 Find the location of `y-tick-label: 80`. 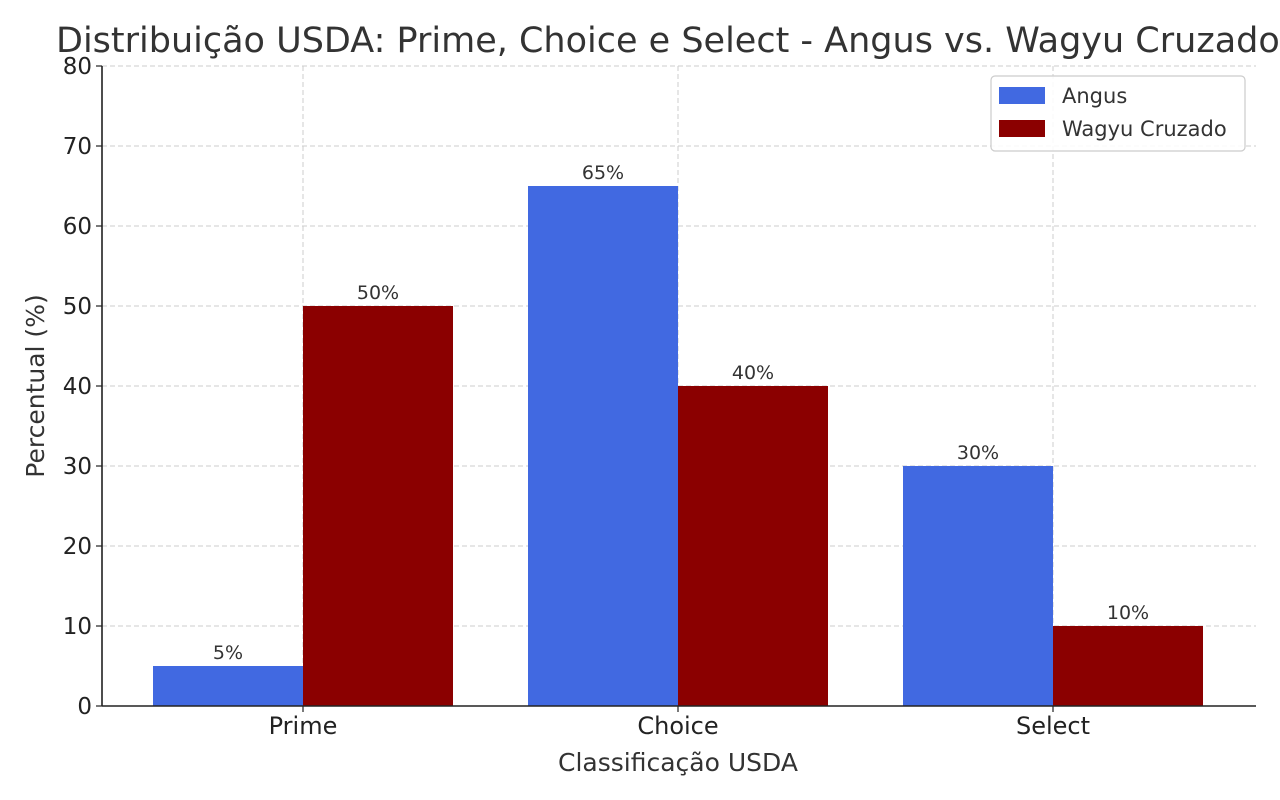

y-tick-label: 80 is located at coordinates (77, 67).